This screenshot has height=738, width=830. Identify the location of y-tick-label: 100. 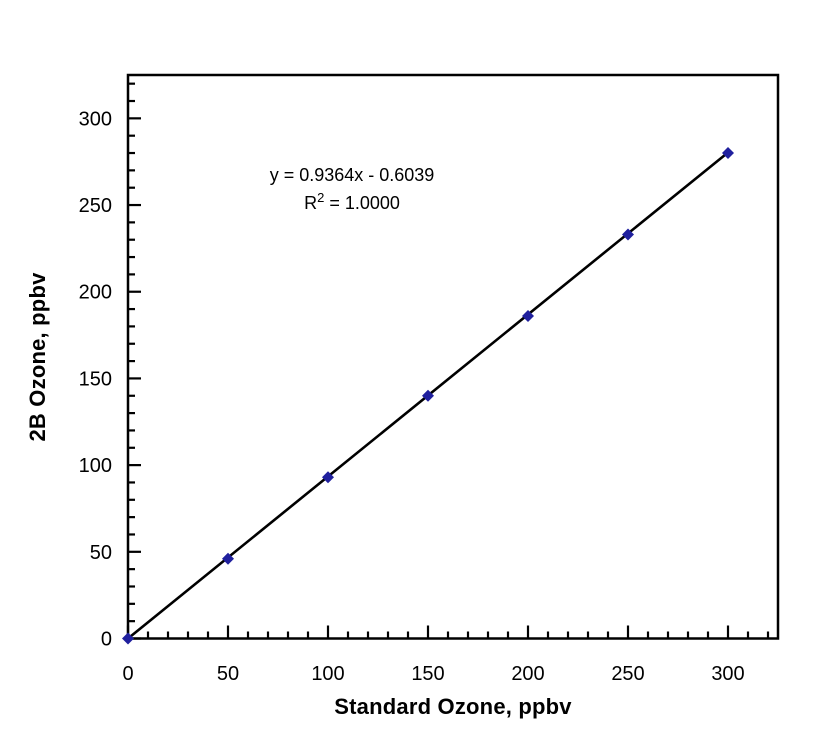
(95, 466).